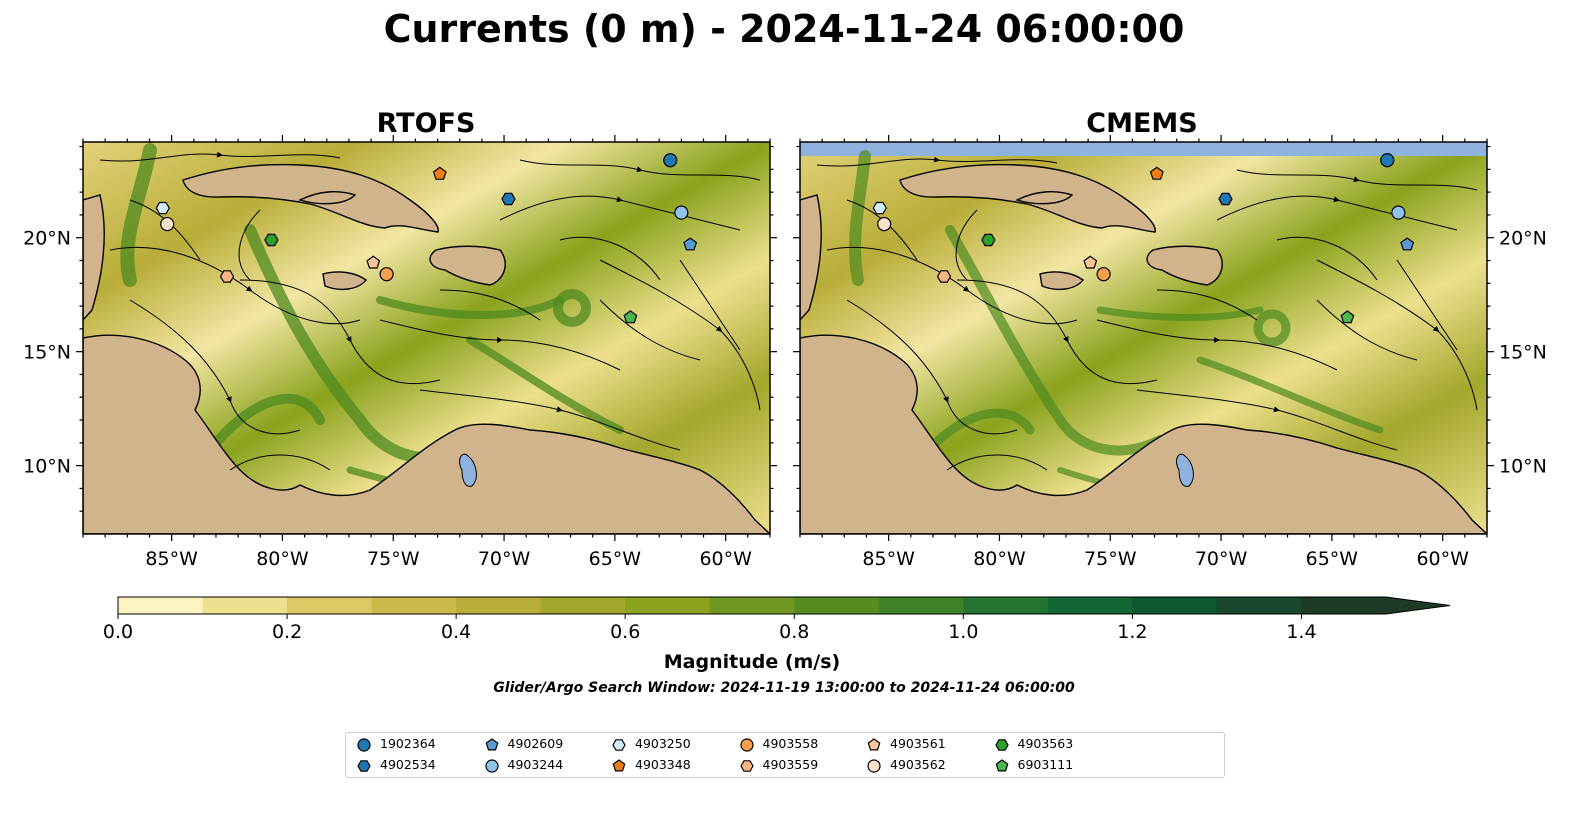 Image resolution: width=1577 pixels, height=827 pixels. I want to click on colorbar: 0.0 0.2 0.4 0.6 0.8 1.0 1.2 1.4, so click(777, 619).